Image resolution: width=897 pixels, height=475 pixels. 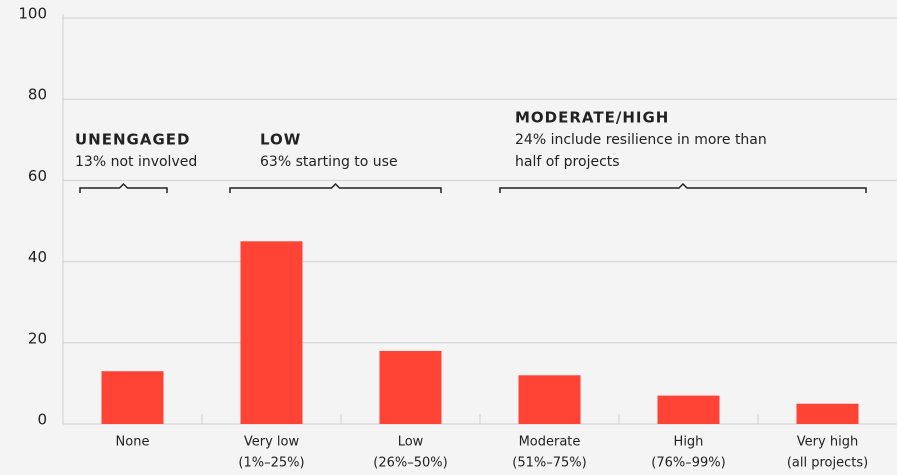 What do you see at coordinates (411, 442) in the screenshot?
I see `x-tick-label: Low` at bounding box center [411, 442].